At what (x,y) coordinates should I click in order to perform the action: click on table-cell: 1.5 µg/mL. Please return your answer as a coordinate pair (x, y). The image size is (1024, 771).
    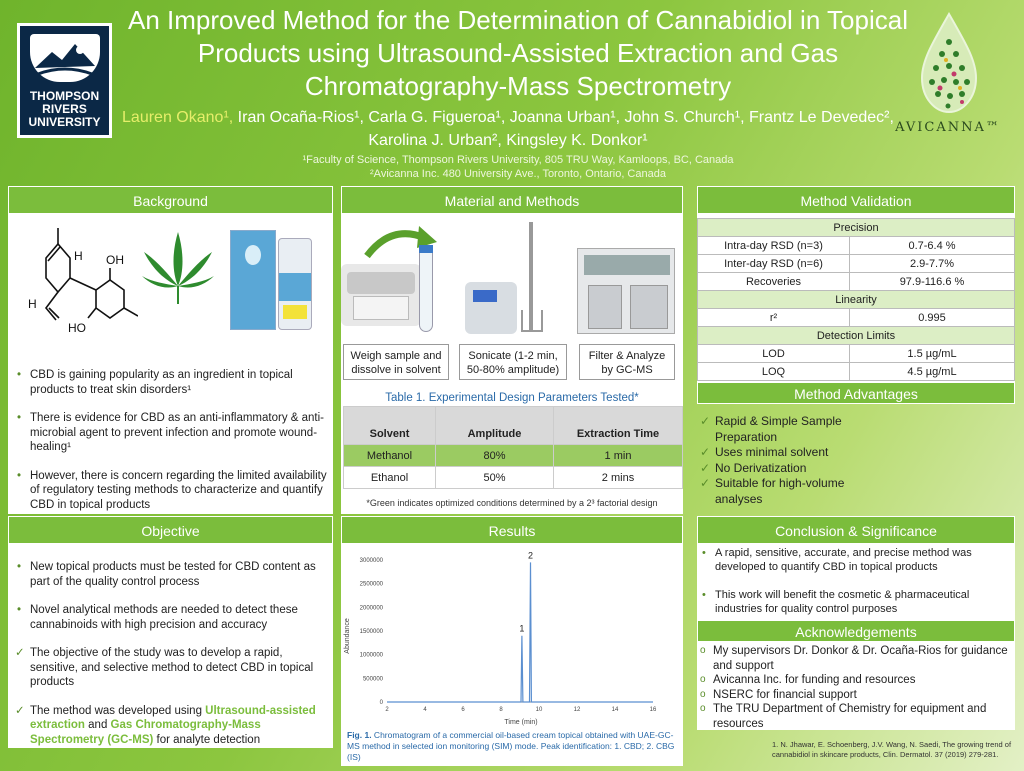
    Looking at the image, I should click on (932, 353).